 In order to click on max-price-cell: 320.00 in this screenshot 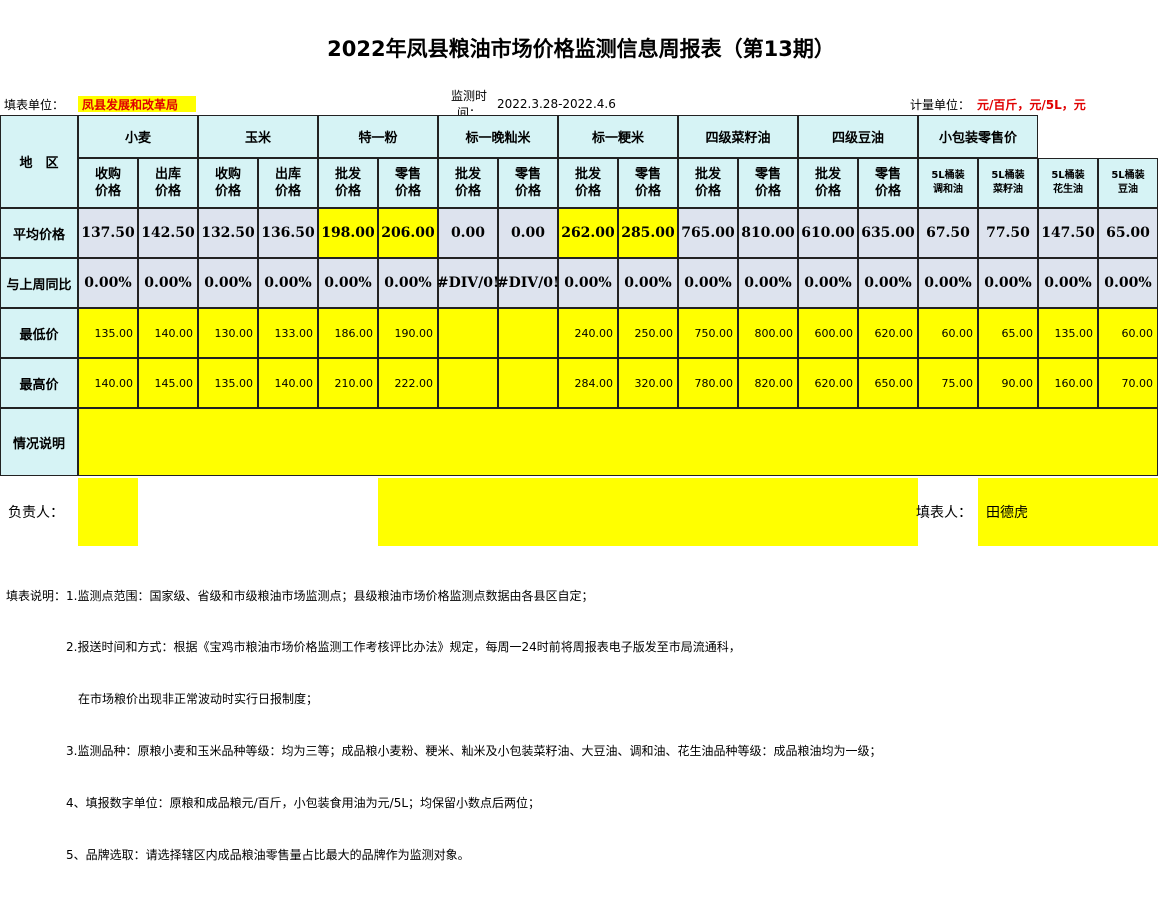, I will do `click(648, 383)`.